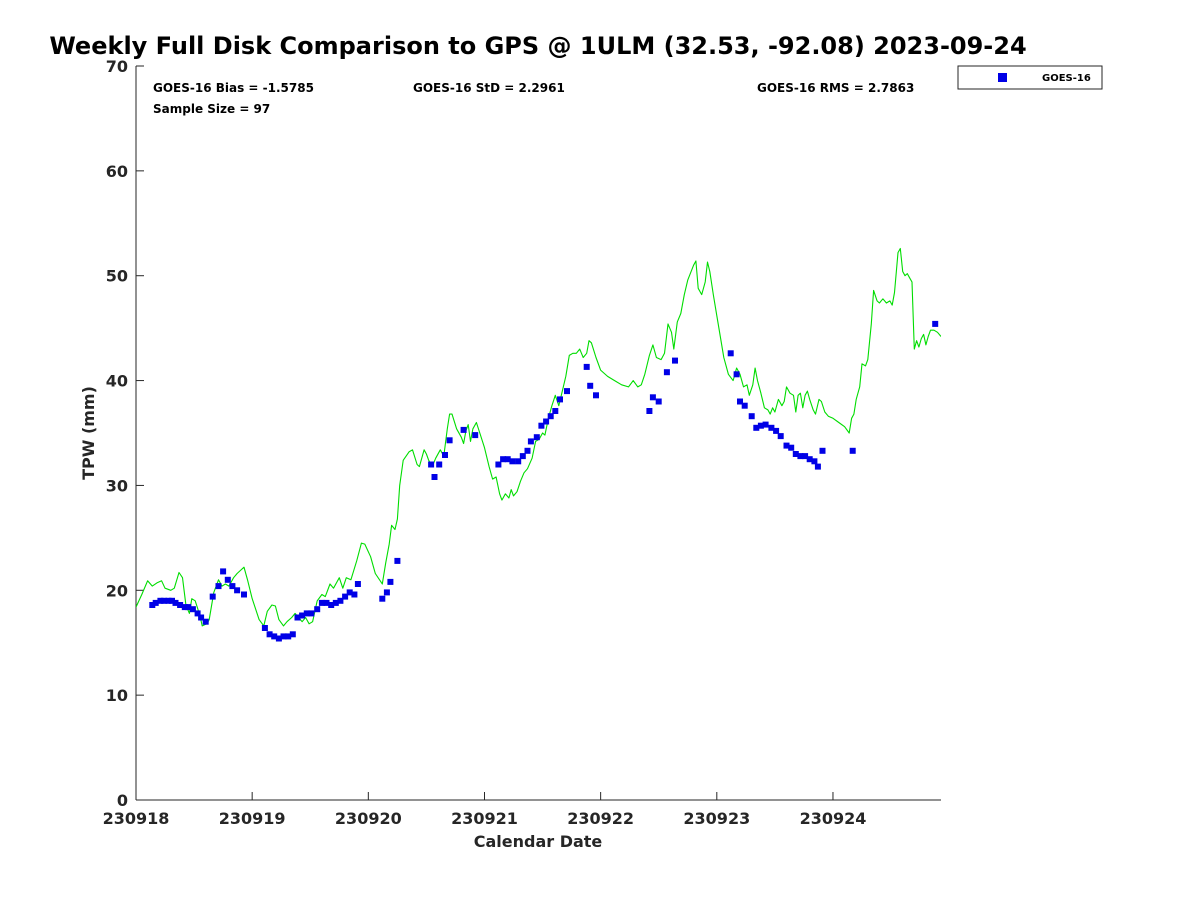  Describe the element at coordinates (716, 818) in the screenshot. I see `x-tick-label: 230923` at that location.